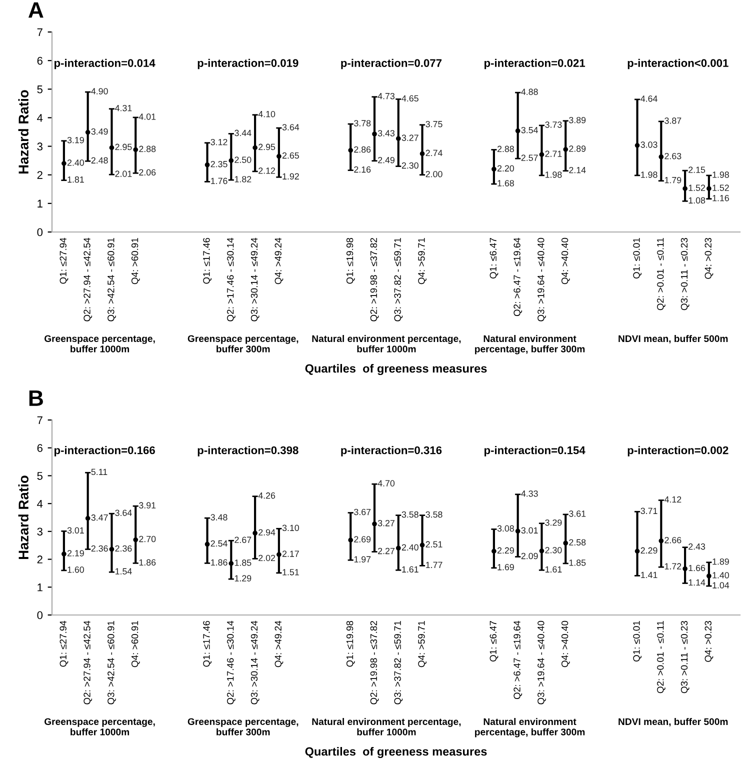 Image resolution: width=750 pixels, height=766 pixels. What do you see at coordinates (267, 114) in the screenshot?
I see `annotation: 4.10` at bounding box center [267, 114].